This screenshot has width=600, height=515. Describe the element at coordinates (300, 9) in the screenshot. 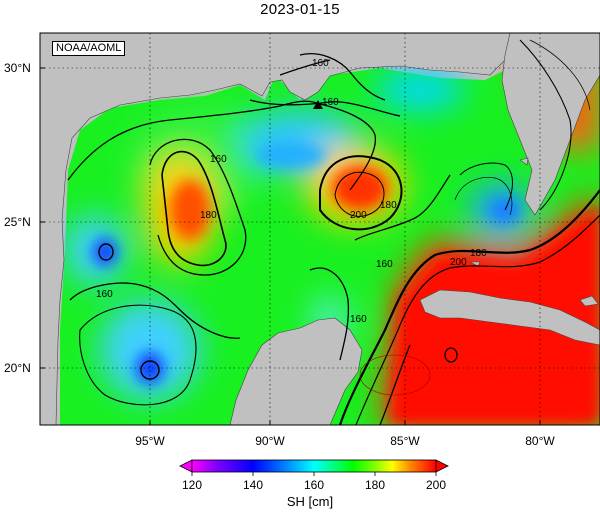

I see `map-title: 2023-01-15` at that location.